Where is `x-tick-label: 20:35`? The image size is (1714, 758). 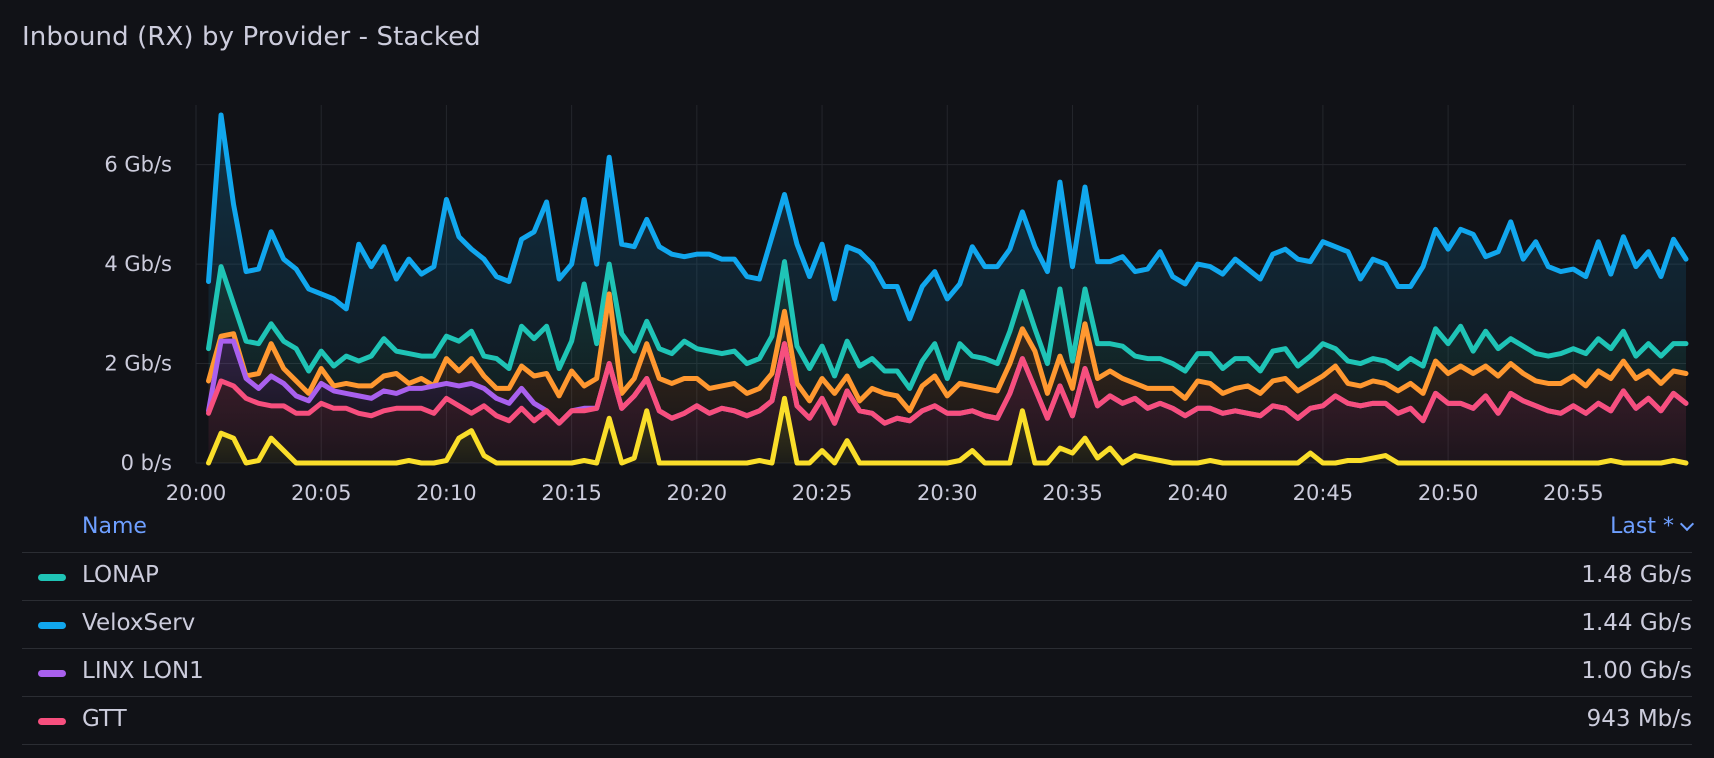 x-tick-label: 20:35 is located at coordinates (1072, 493).